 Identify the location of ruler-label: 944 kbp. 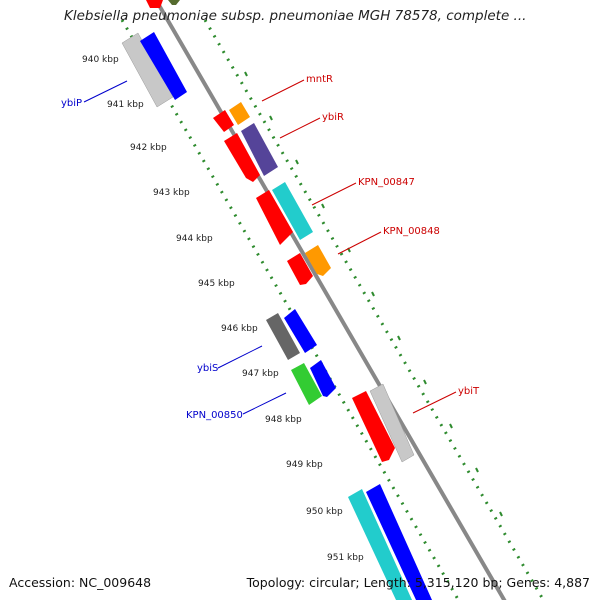
(194, 239).